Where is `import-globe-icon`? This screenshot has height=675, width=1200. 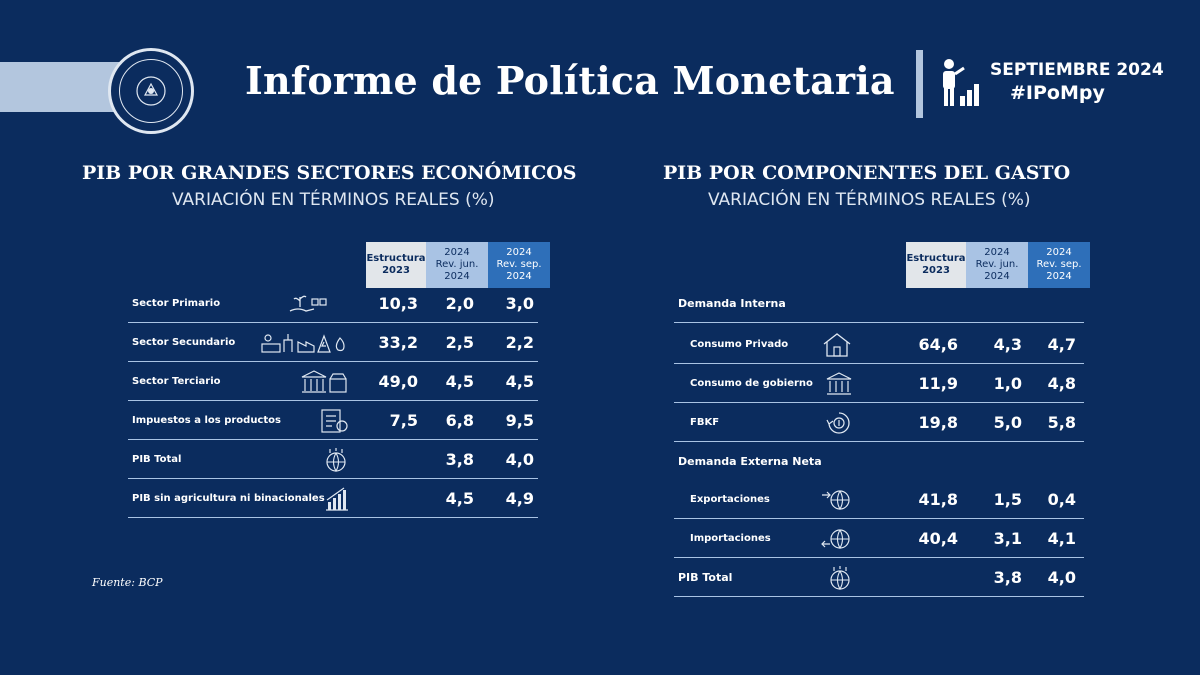
import-globe-icon is located at coordinates (835, 539).